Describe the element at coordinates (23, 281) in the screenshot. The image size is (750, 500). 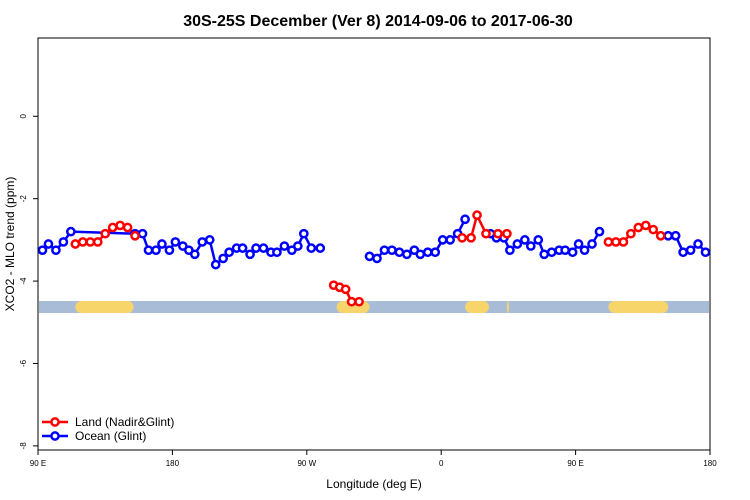
I see `y-tick-label-2: -4` at that location.